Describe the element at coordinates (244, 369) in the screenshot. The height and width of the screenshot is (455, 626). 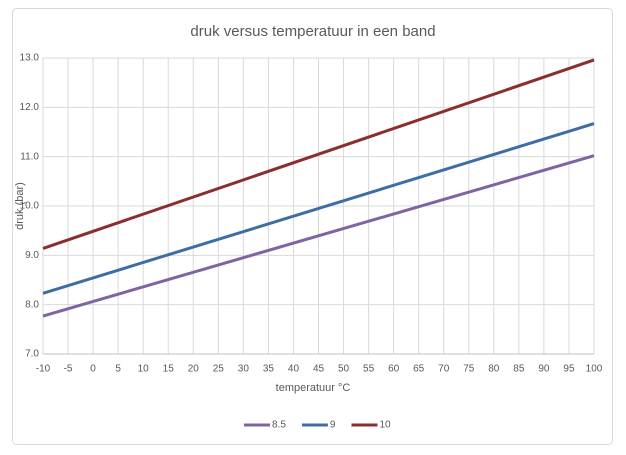
I see `x-tick-label: 30` at that location.